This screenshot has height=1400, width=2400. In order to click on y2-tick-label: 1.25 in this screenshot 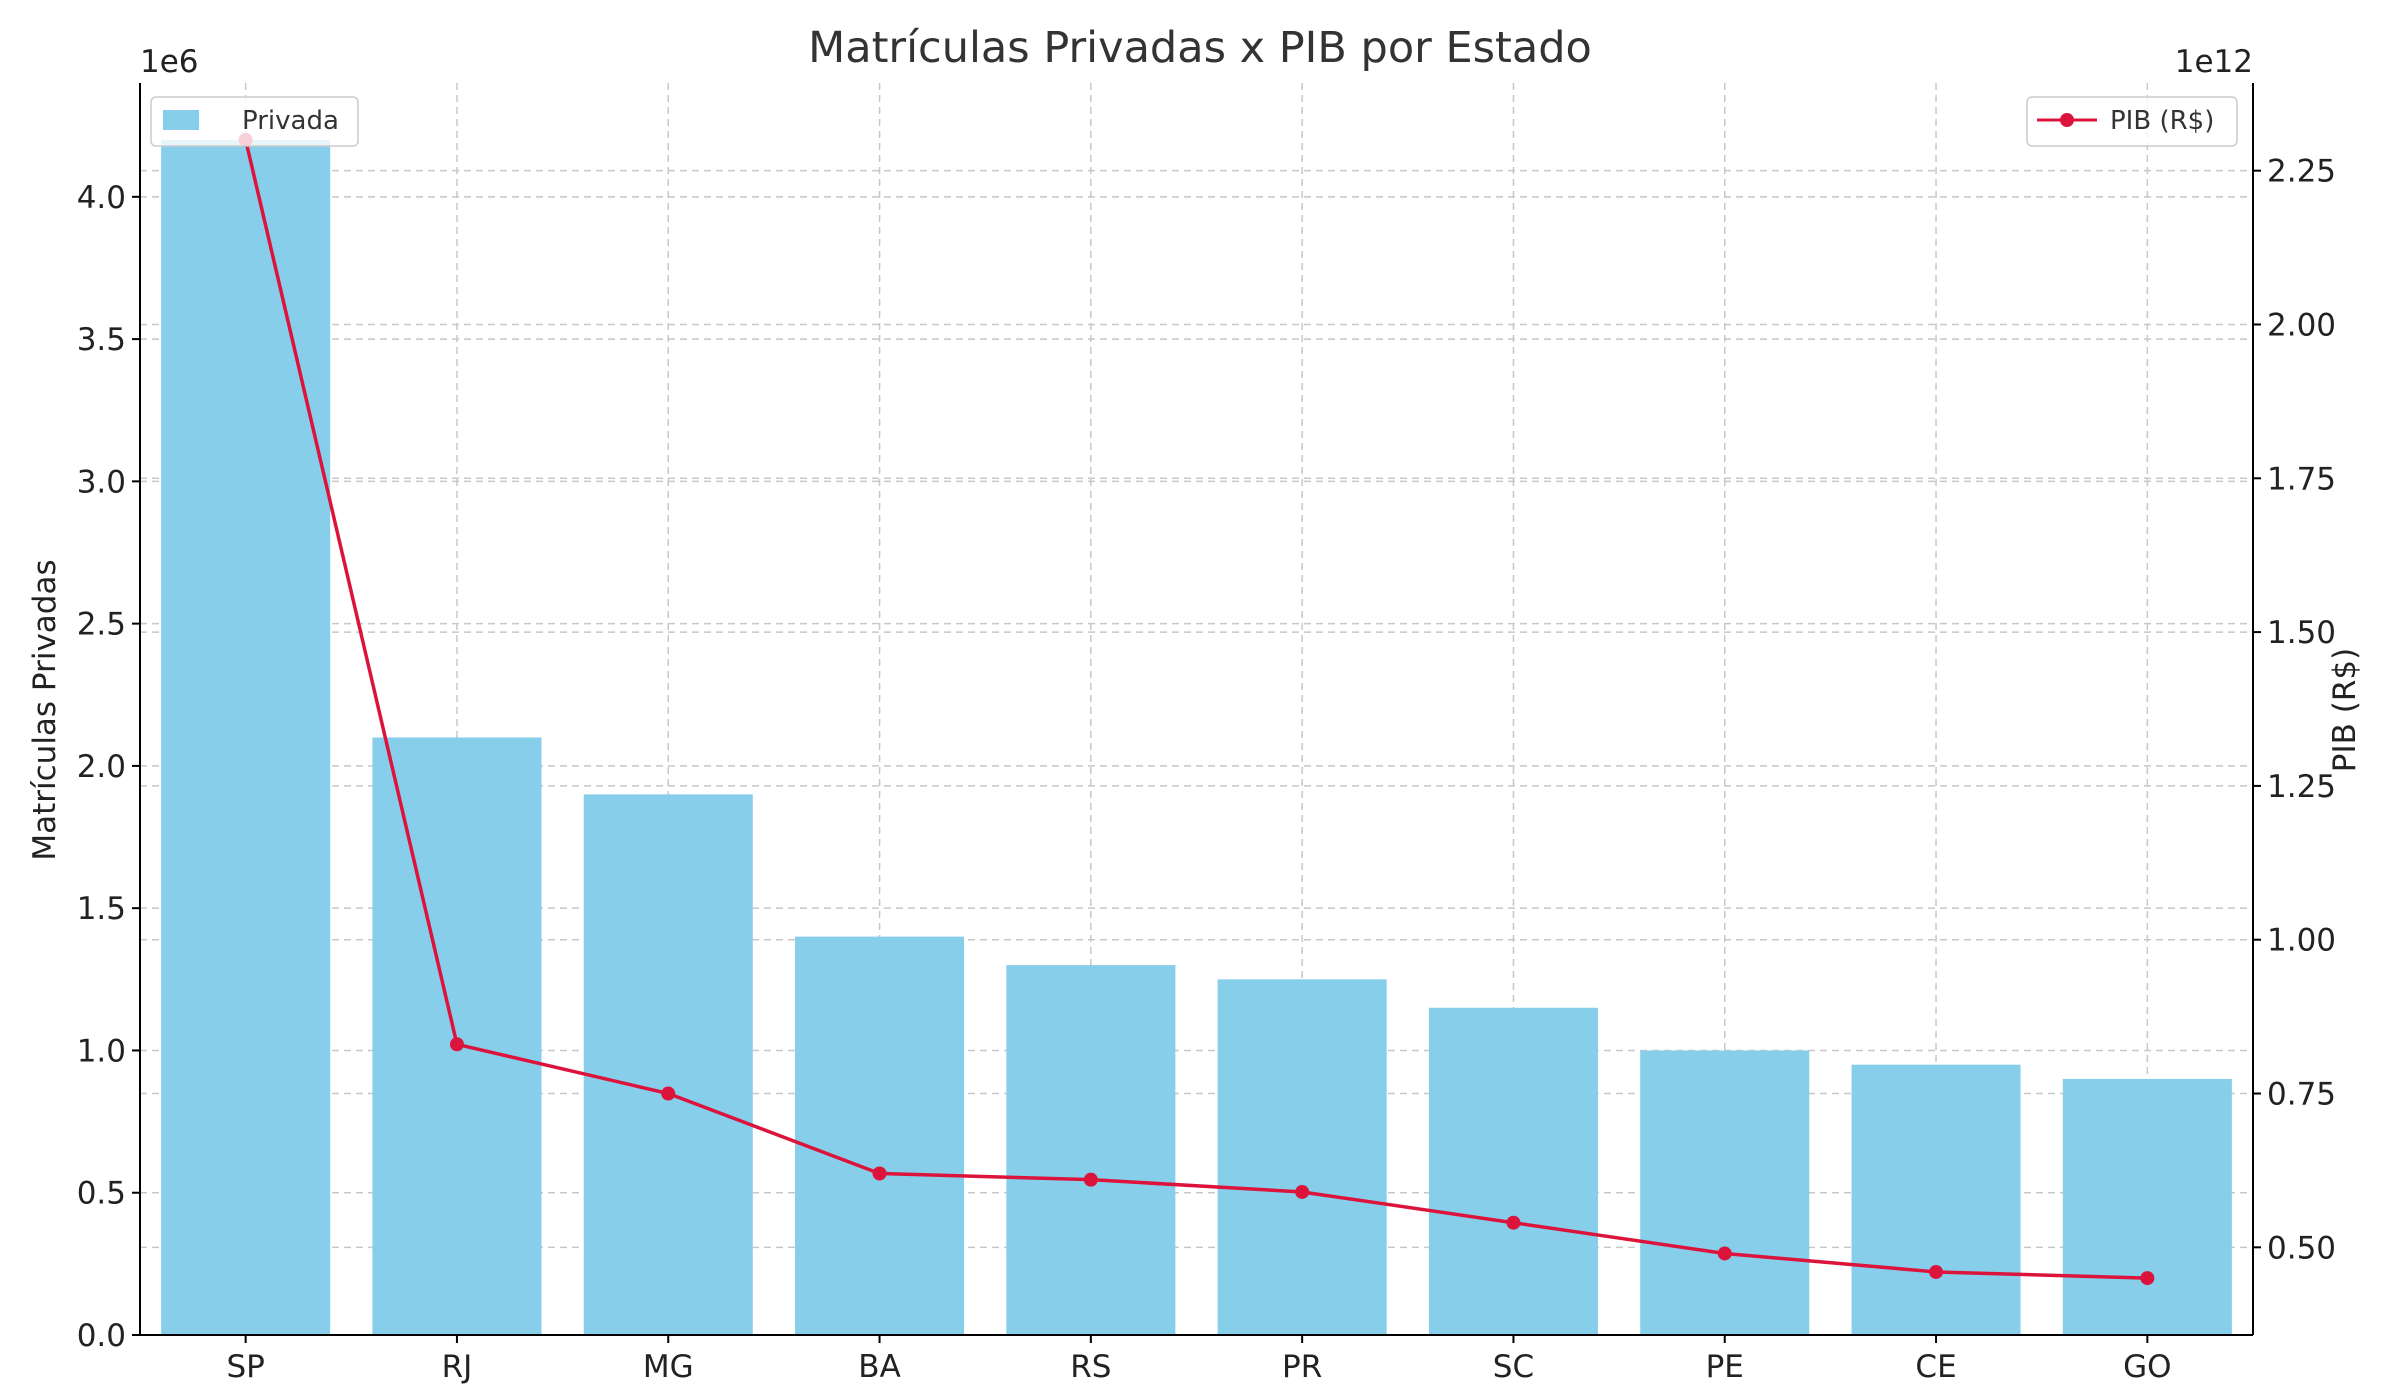, I will do `click(2301, 787)`.